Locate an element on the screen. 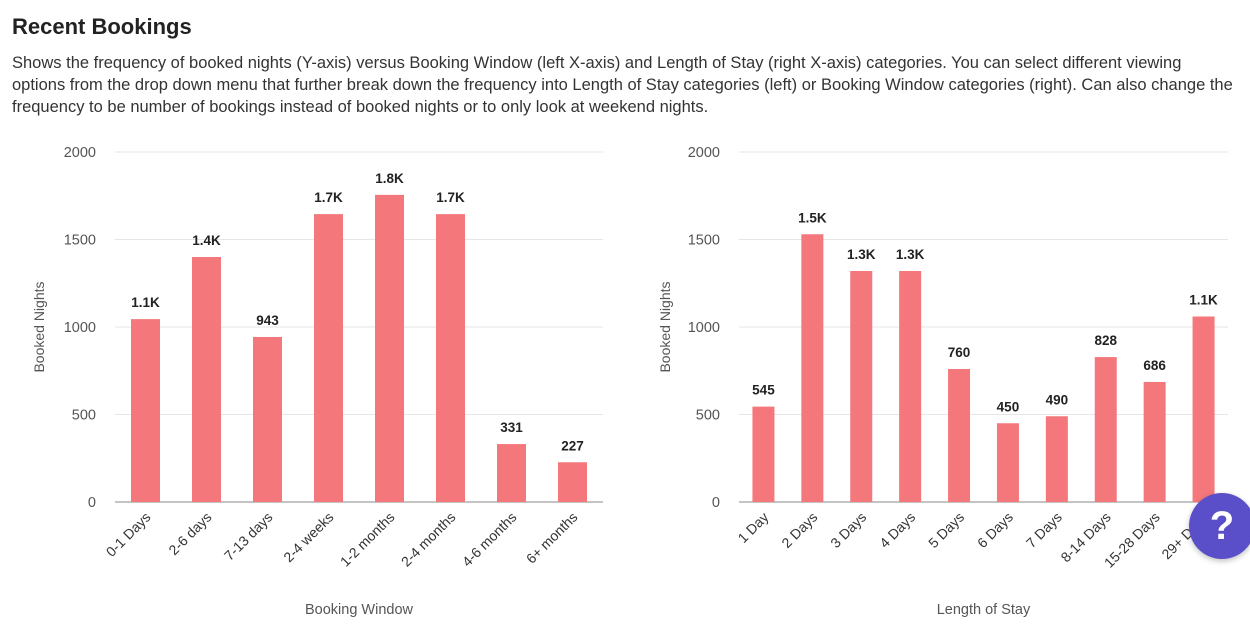  x-tick-label: 3 Days is located at coordinates (848, 530).